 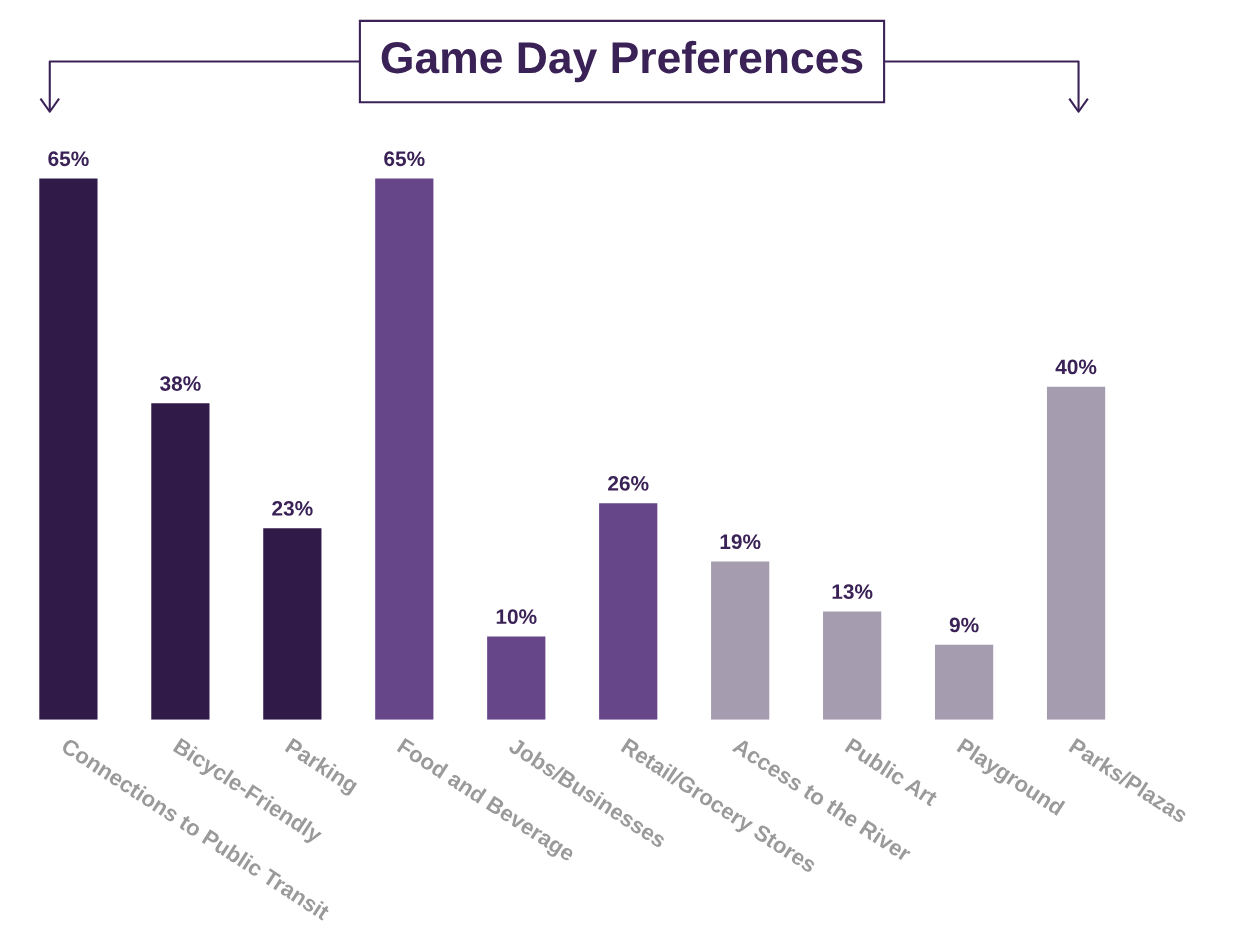 I want to click on data-label: 13%, so click(x=852, y=592).